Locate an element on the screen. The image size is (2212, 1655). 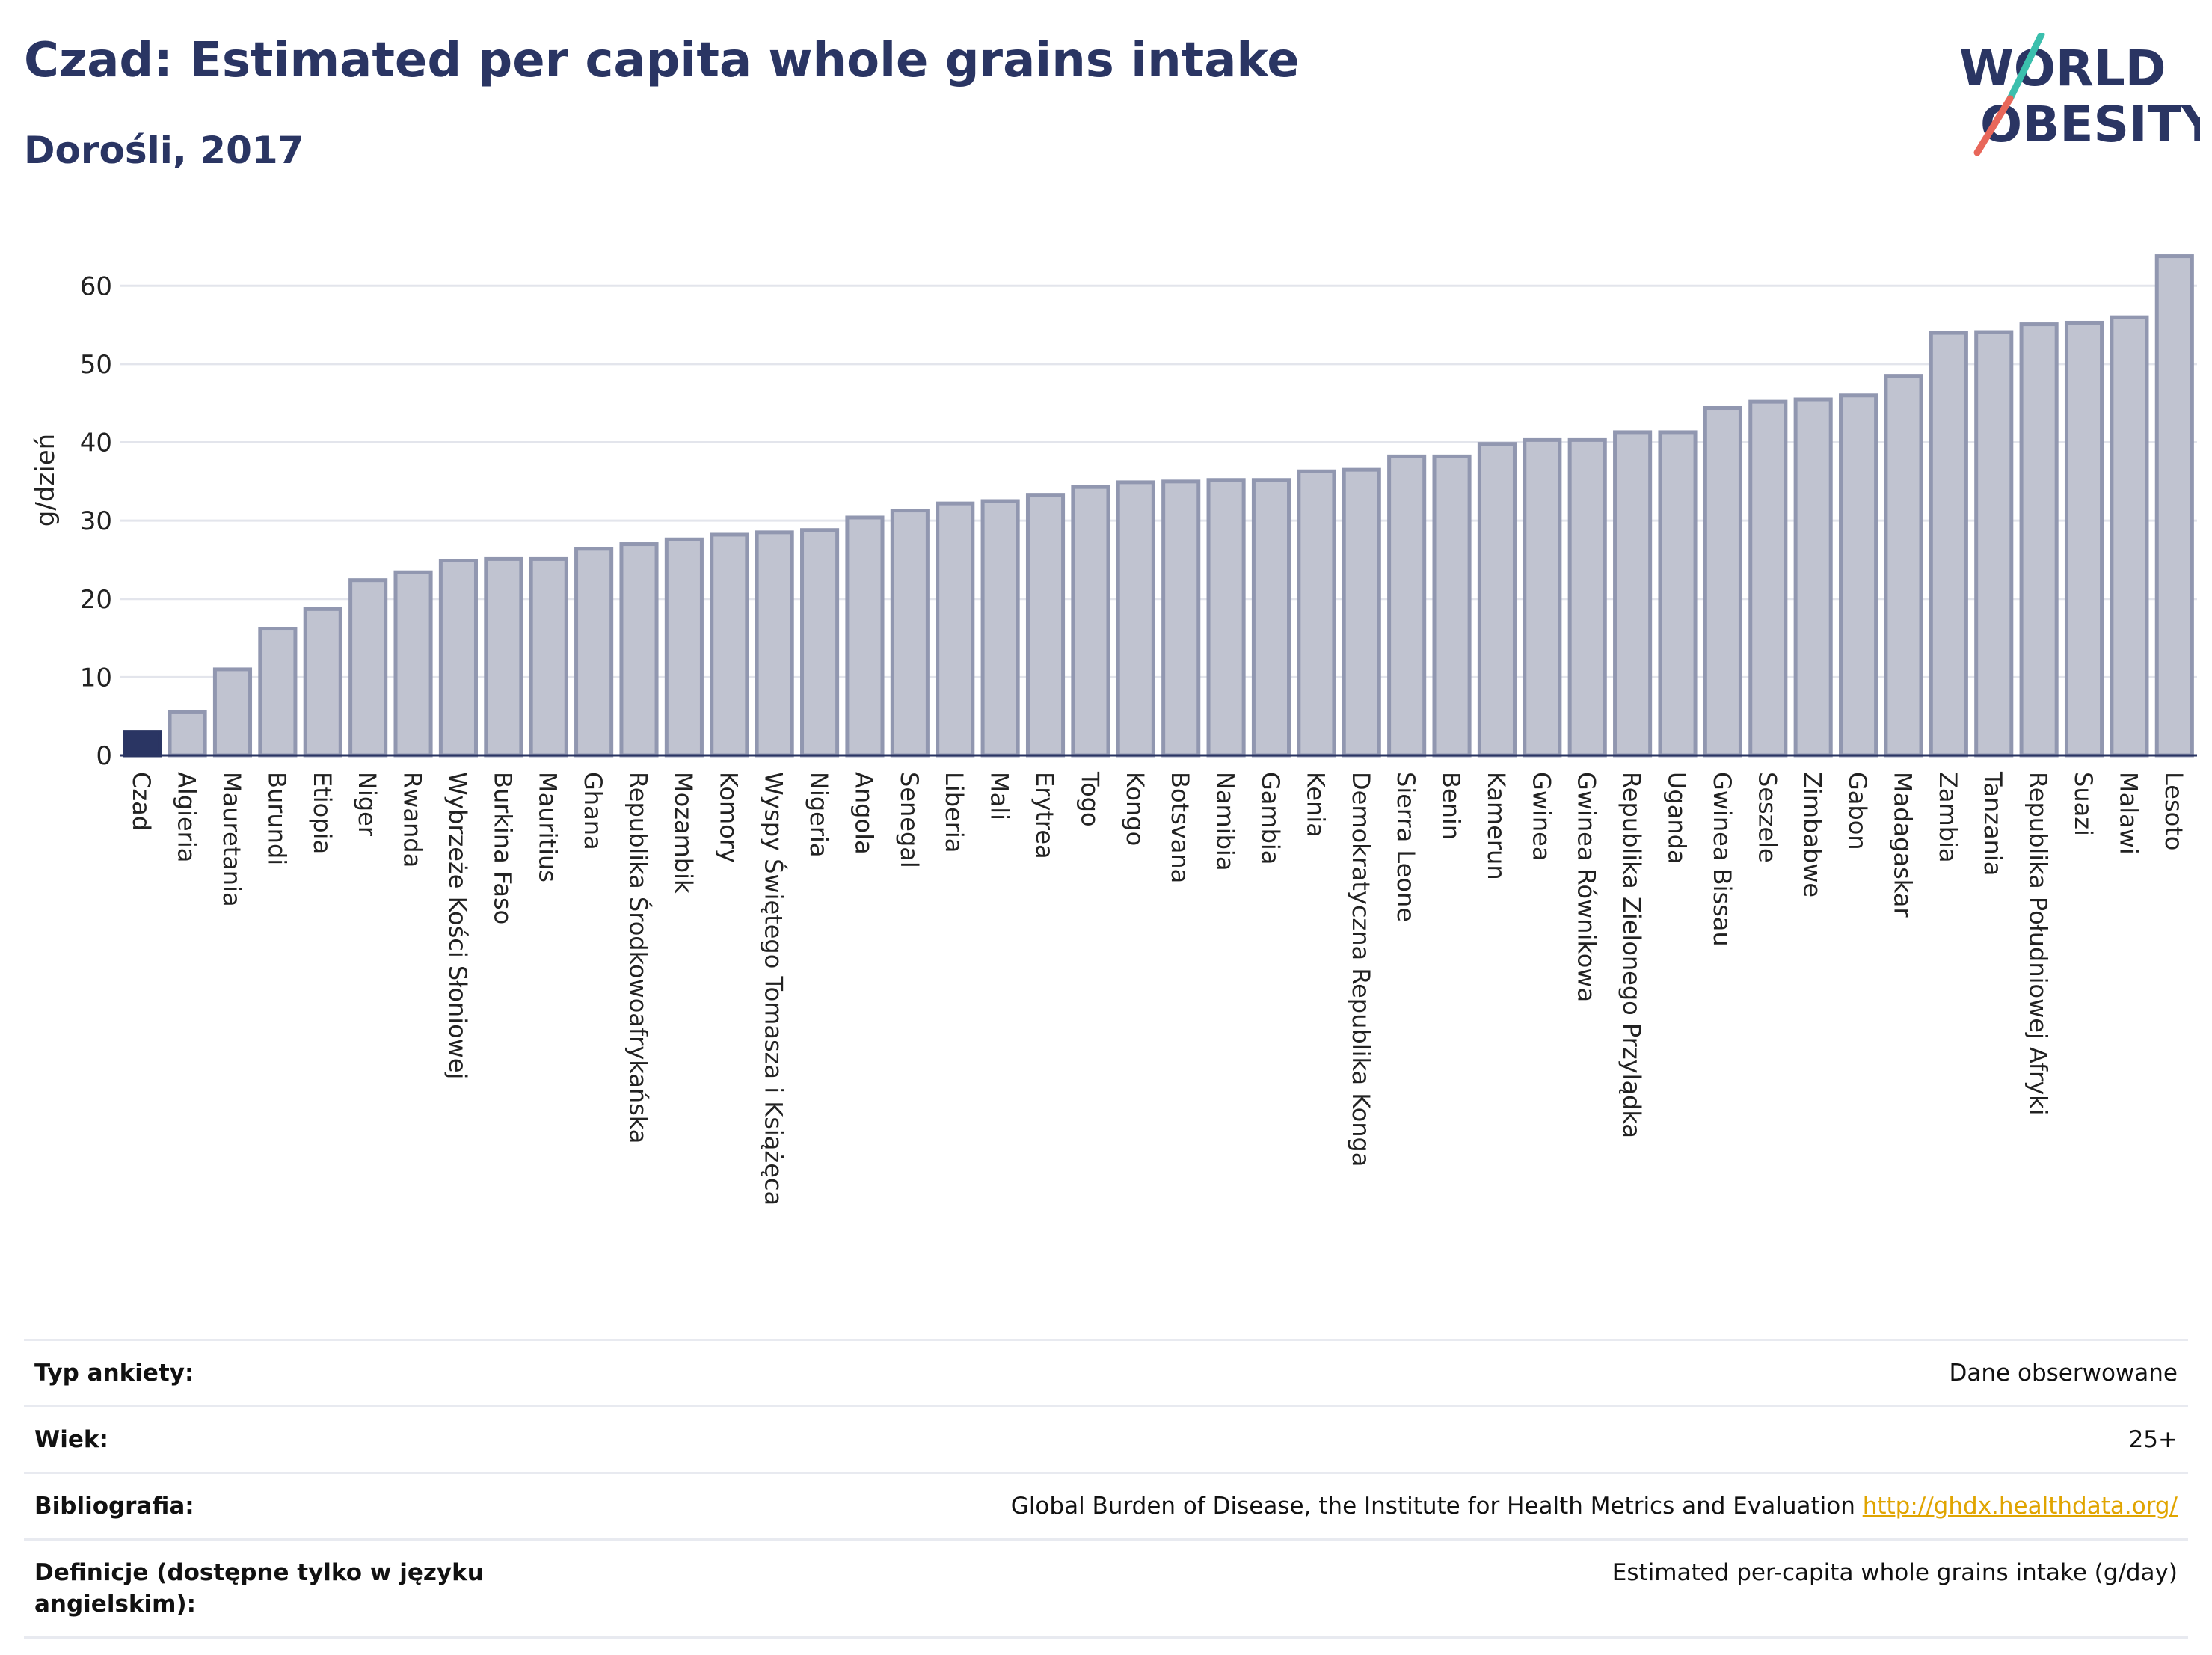
x-tick-label: Erytrea is located at coordinates (1044, 815).